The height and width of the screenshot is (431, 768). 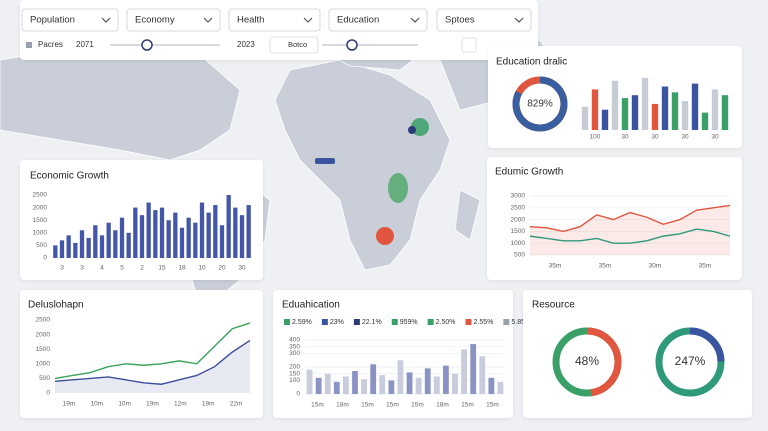 What do you see at coordinates (142, 268) in the screenshot?
I see `x-tick-label: 2` at bounding box center [142, 268].